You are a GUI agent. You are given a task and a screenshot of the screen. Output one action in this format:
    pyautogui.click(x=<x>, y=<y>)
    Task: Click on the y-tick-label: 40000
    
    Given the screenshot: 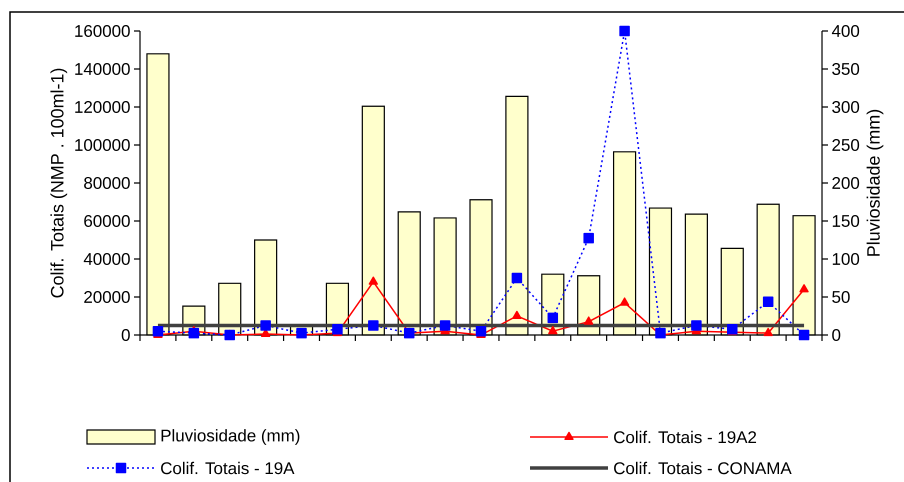 What is the action you would take?
    pyautogui.click(x=107, y=259)
    